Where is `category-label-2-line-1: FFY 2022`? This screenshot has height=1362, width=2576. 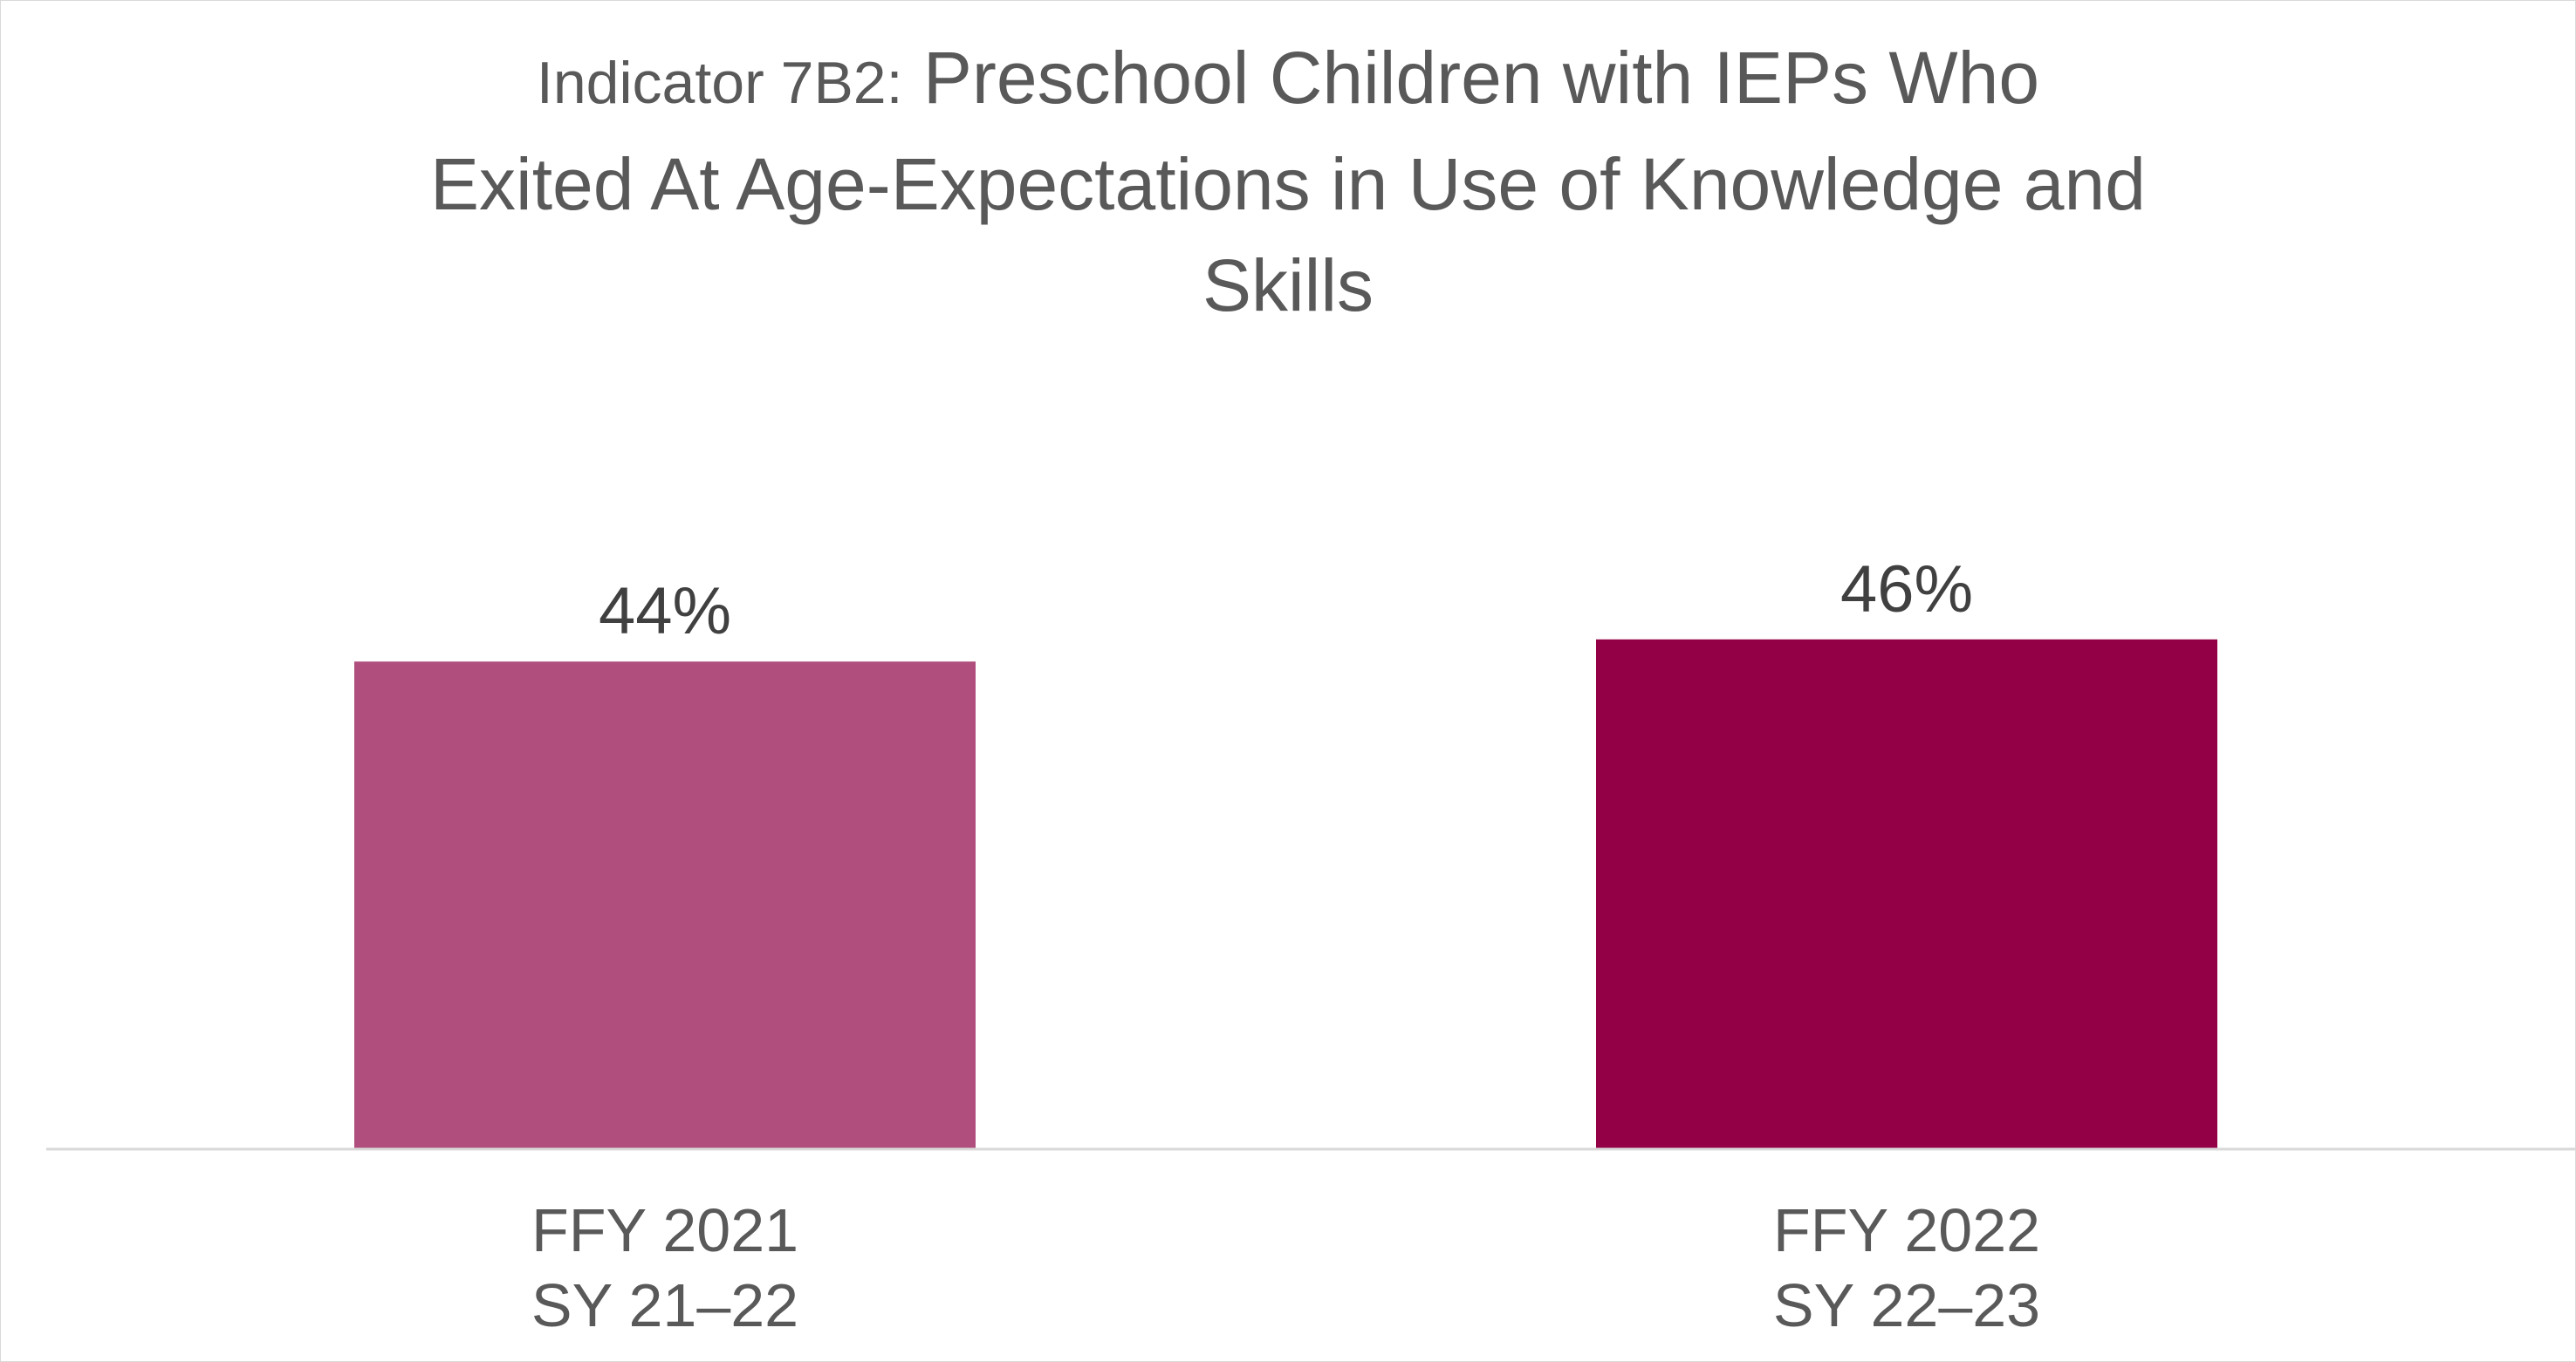 category-label-2-line-1: FFY 2022 is located at coordinates (1907, 1230).